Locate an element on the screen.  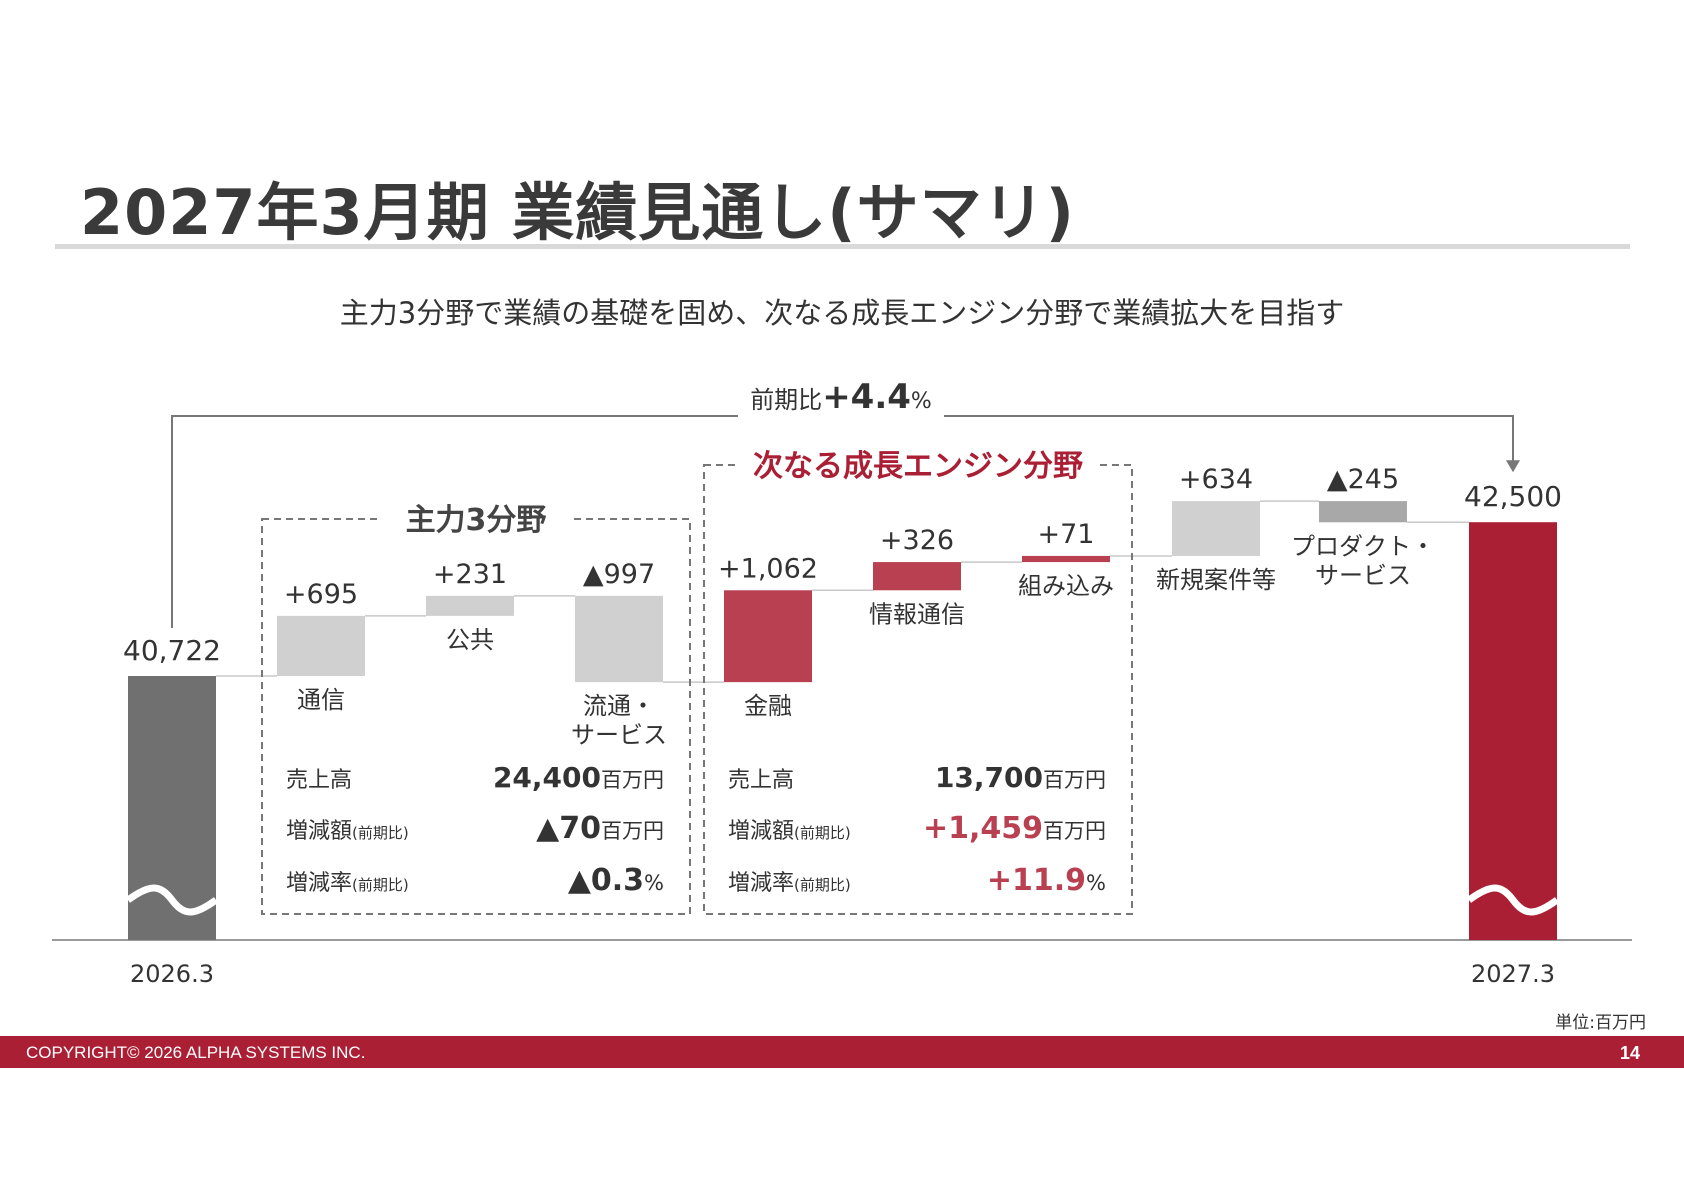
step-category-label: 新規案件等 is located at coordinates (1216, 580).